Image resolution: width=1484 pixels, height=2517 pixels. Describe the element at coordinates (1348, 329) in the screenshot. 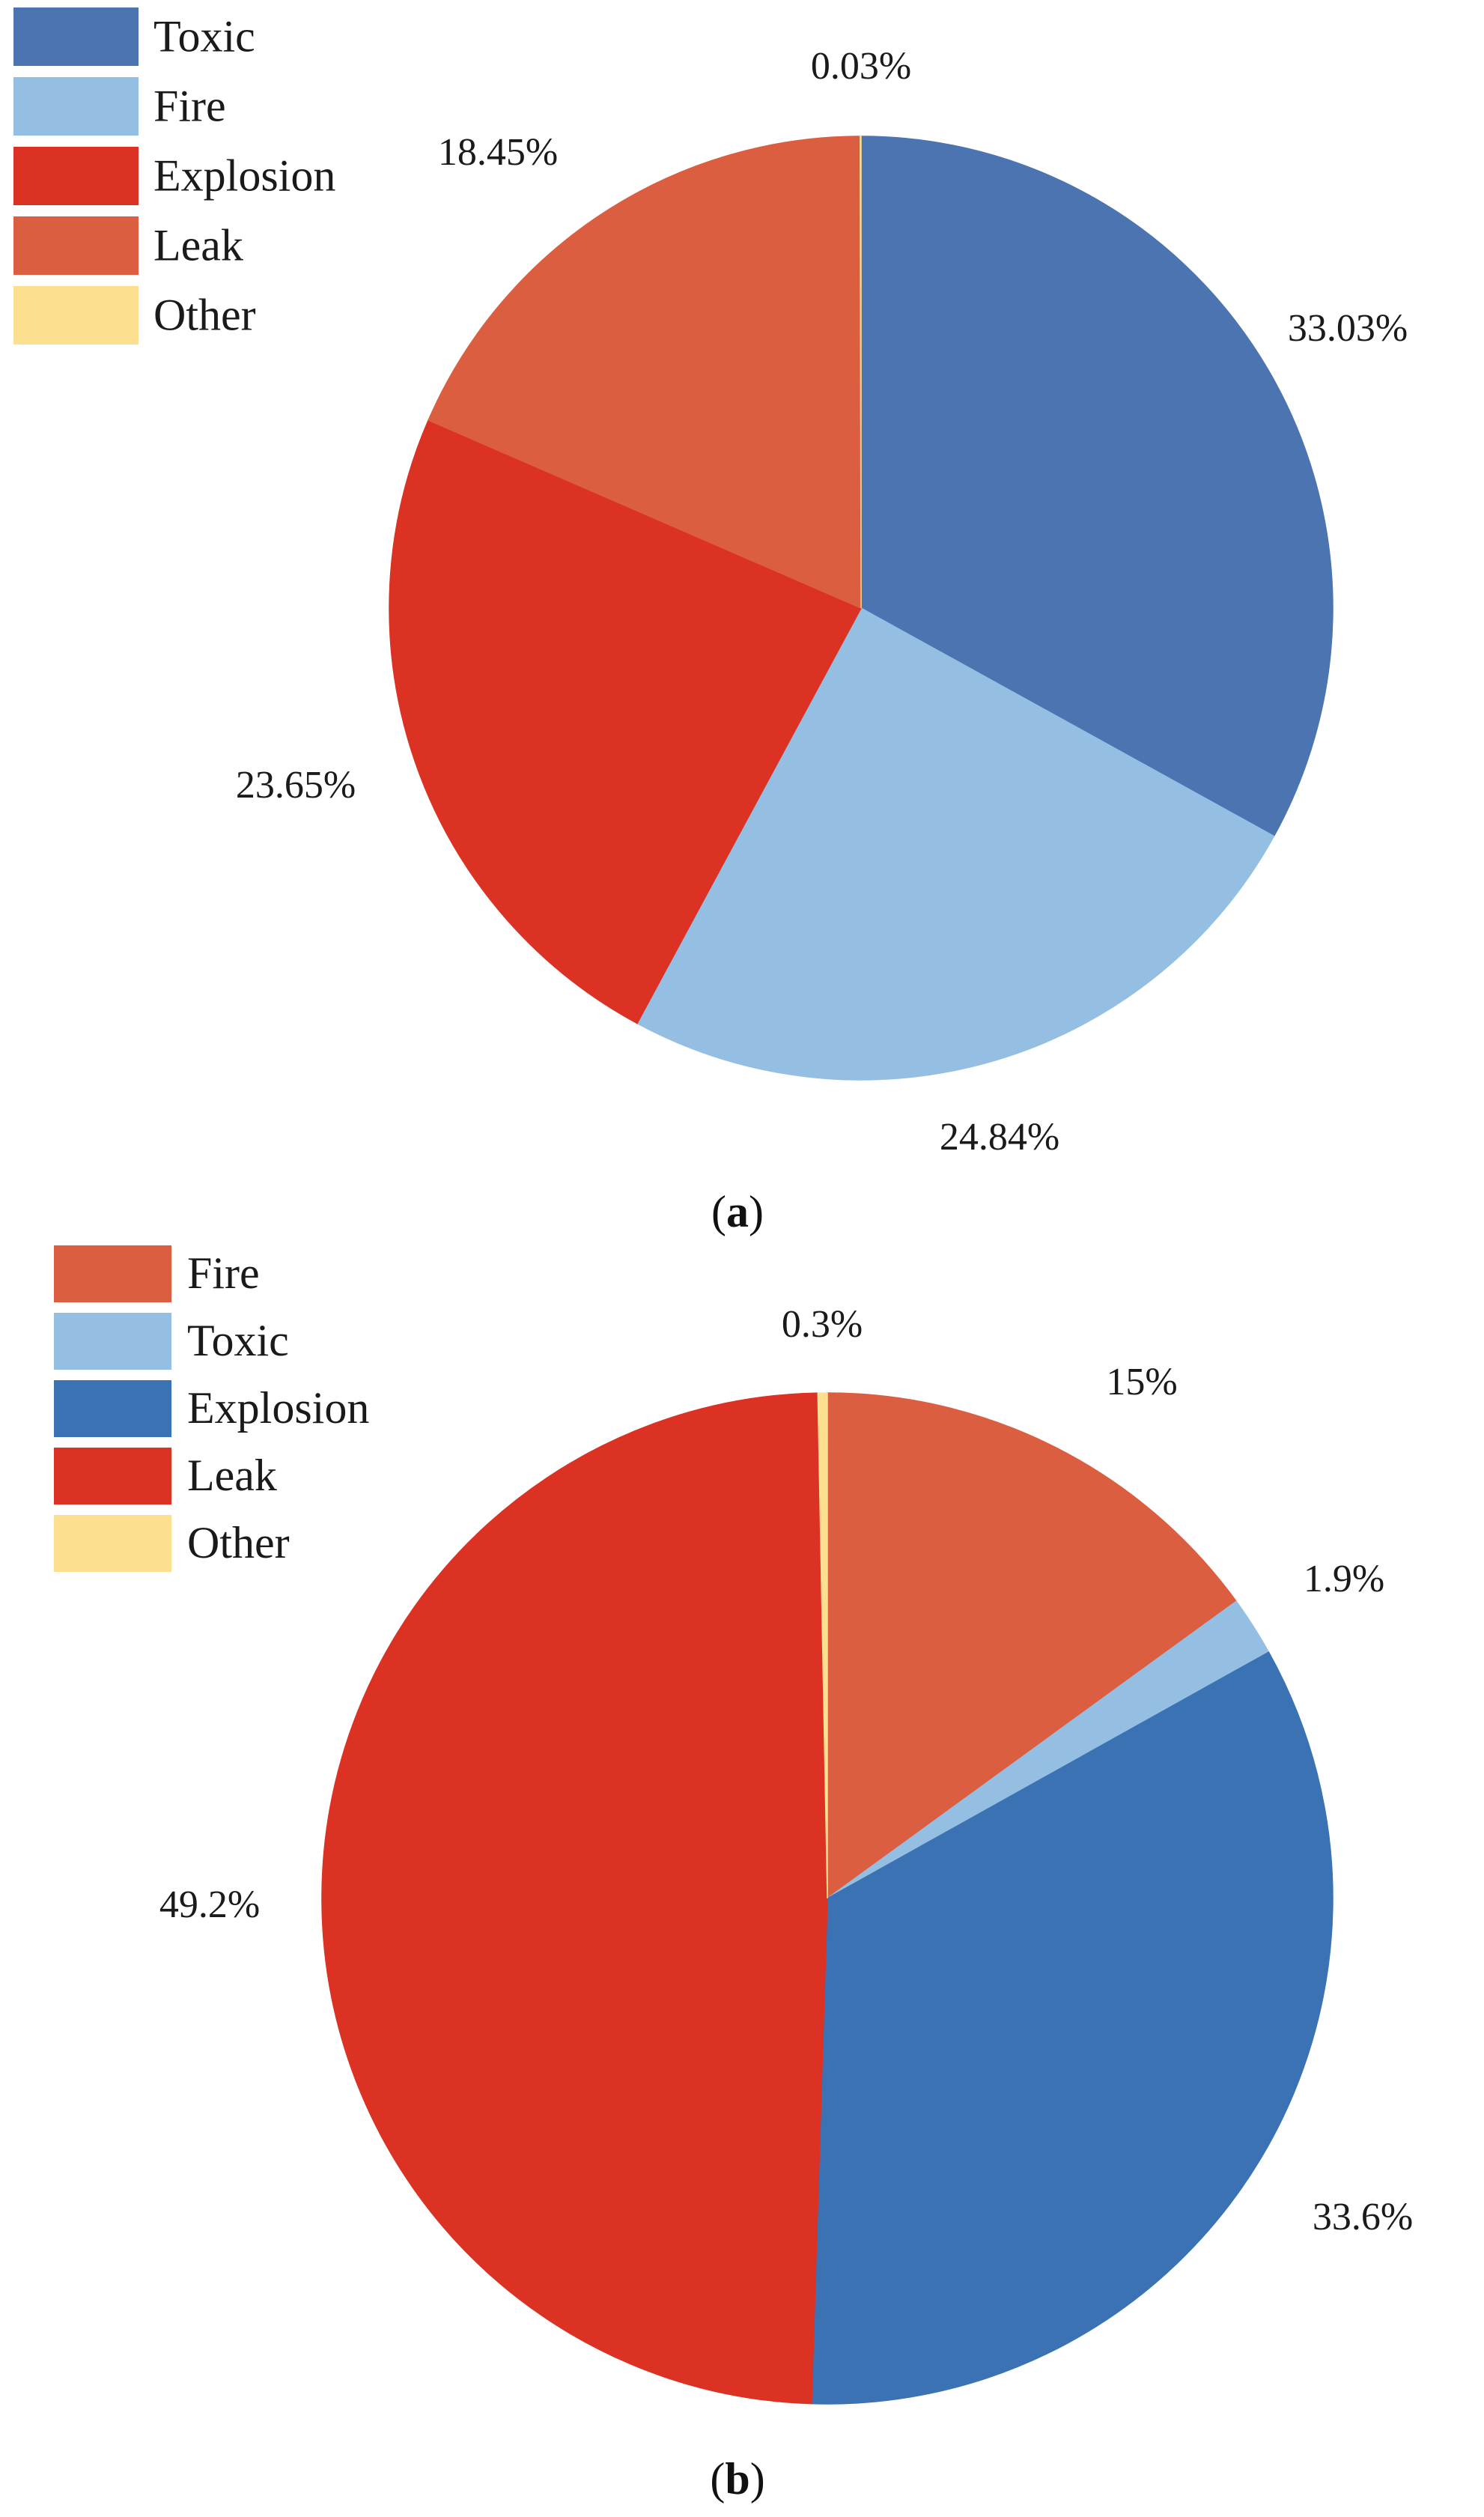

I see `slice-label-toxic: 33.03%` at that location.